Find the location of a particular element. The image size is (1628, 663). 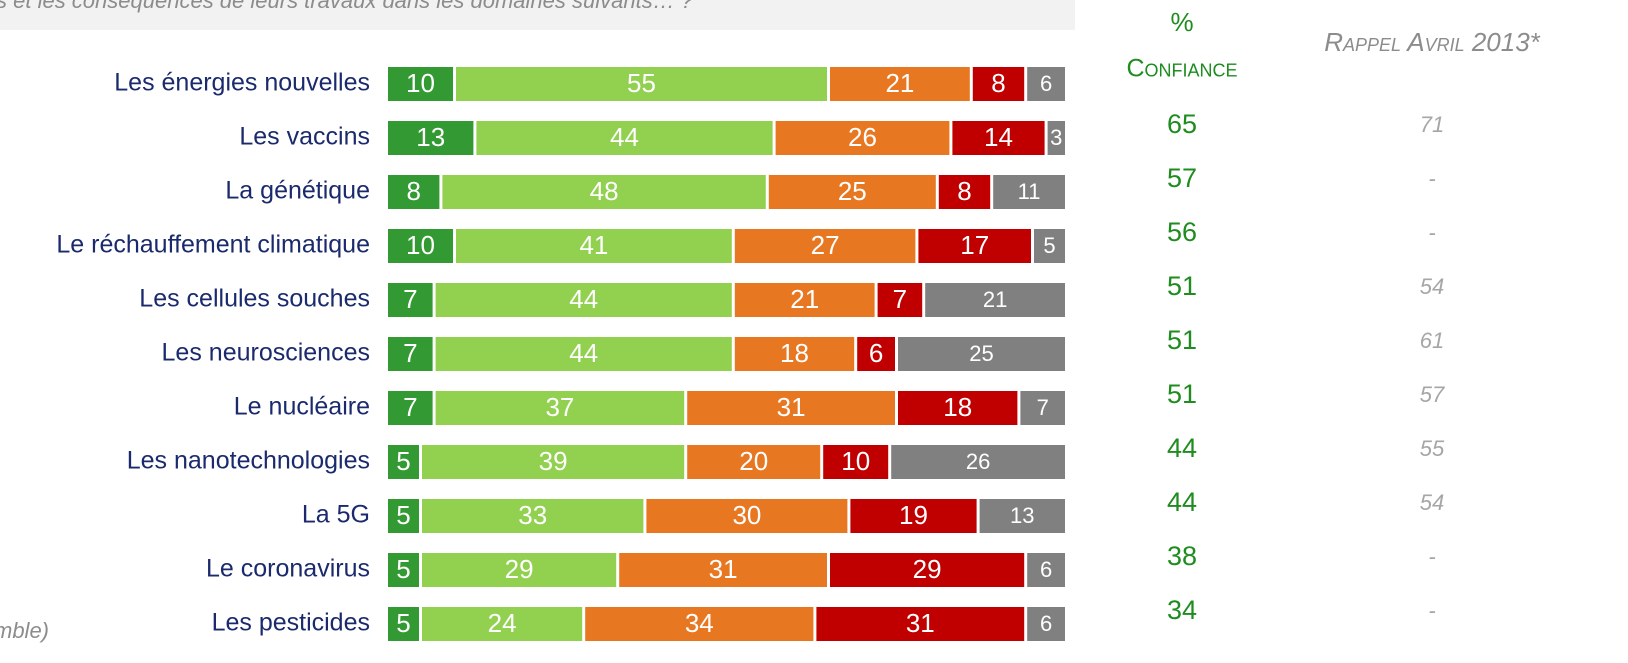

value-label: 20 is located at coordinates (753, 461).